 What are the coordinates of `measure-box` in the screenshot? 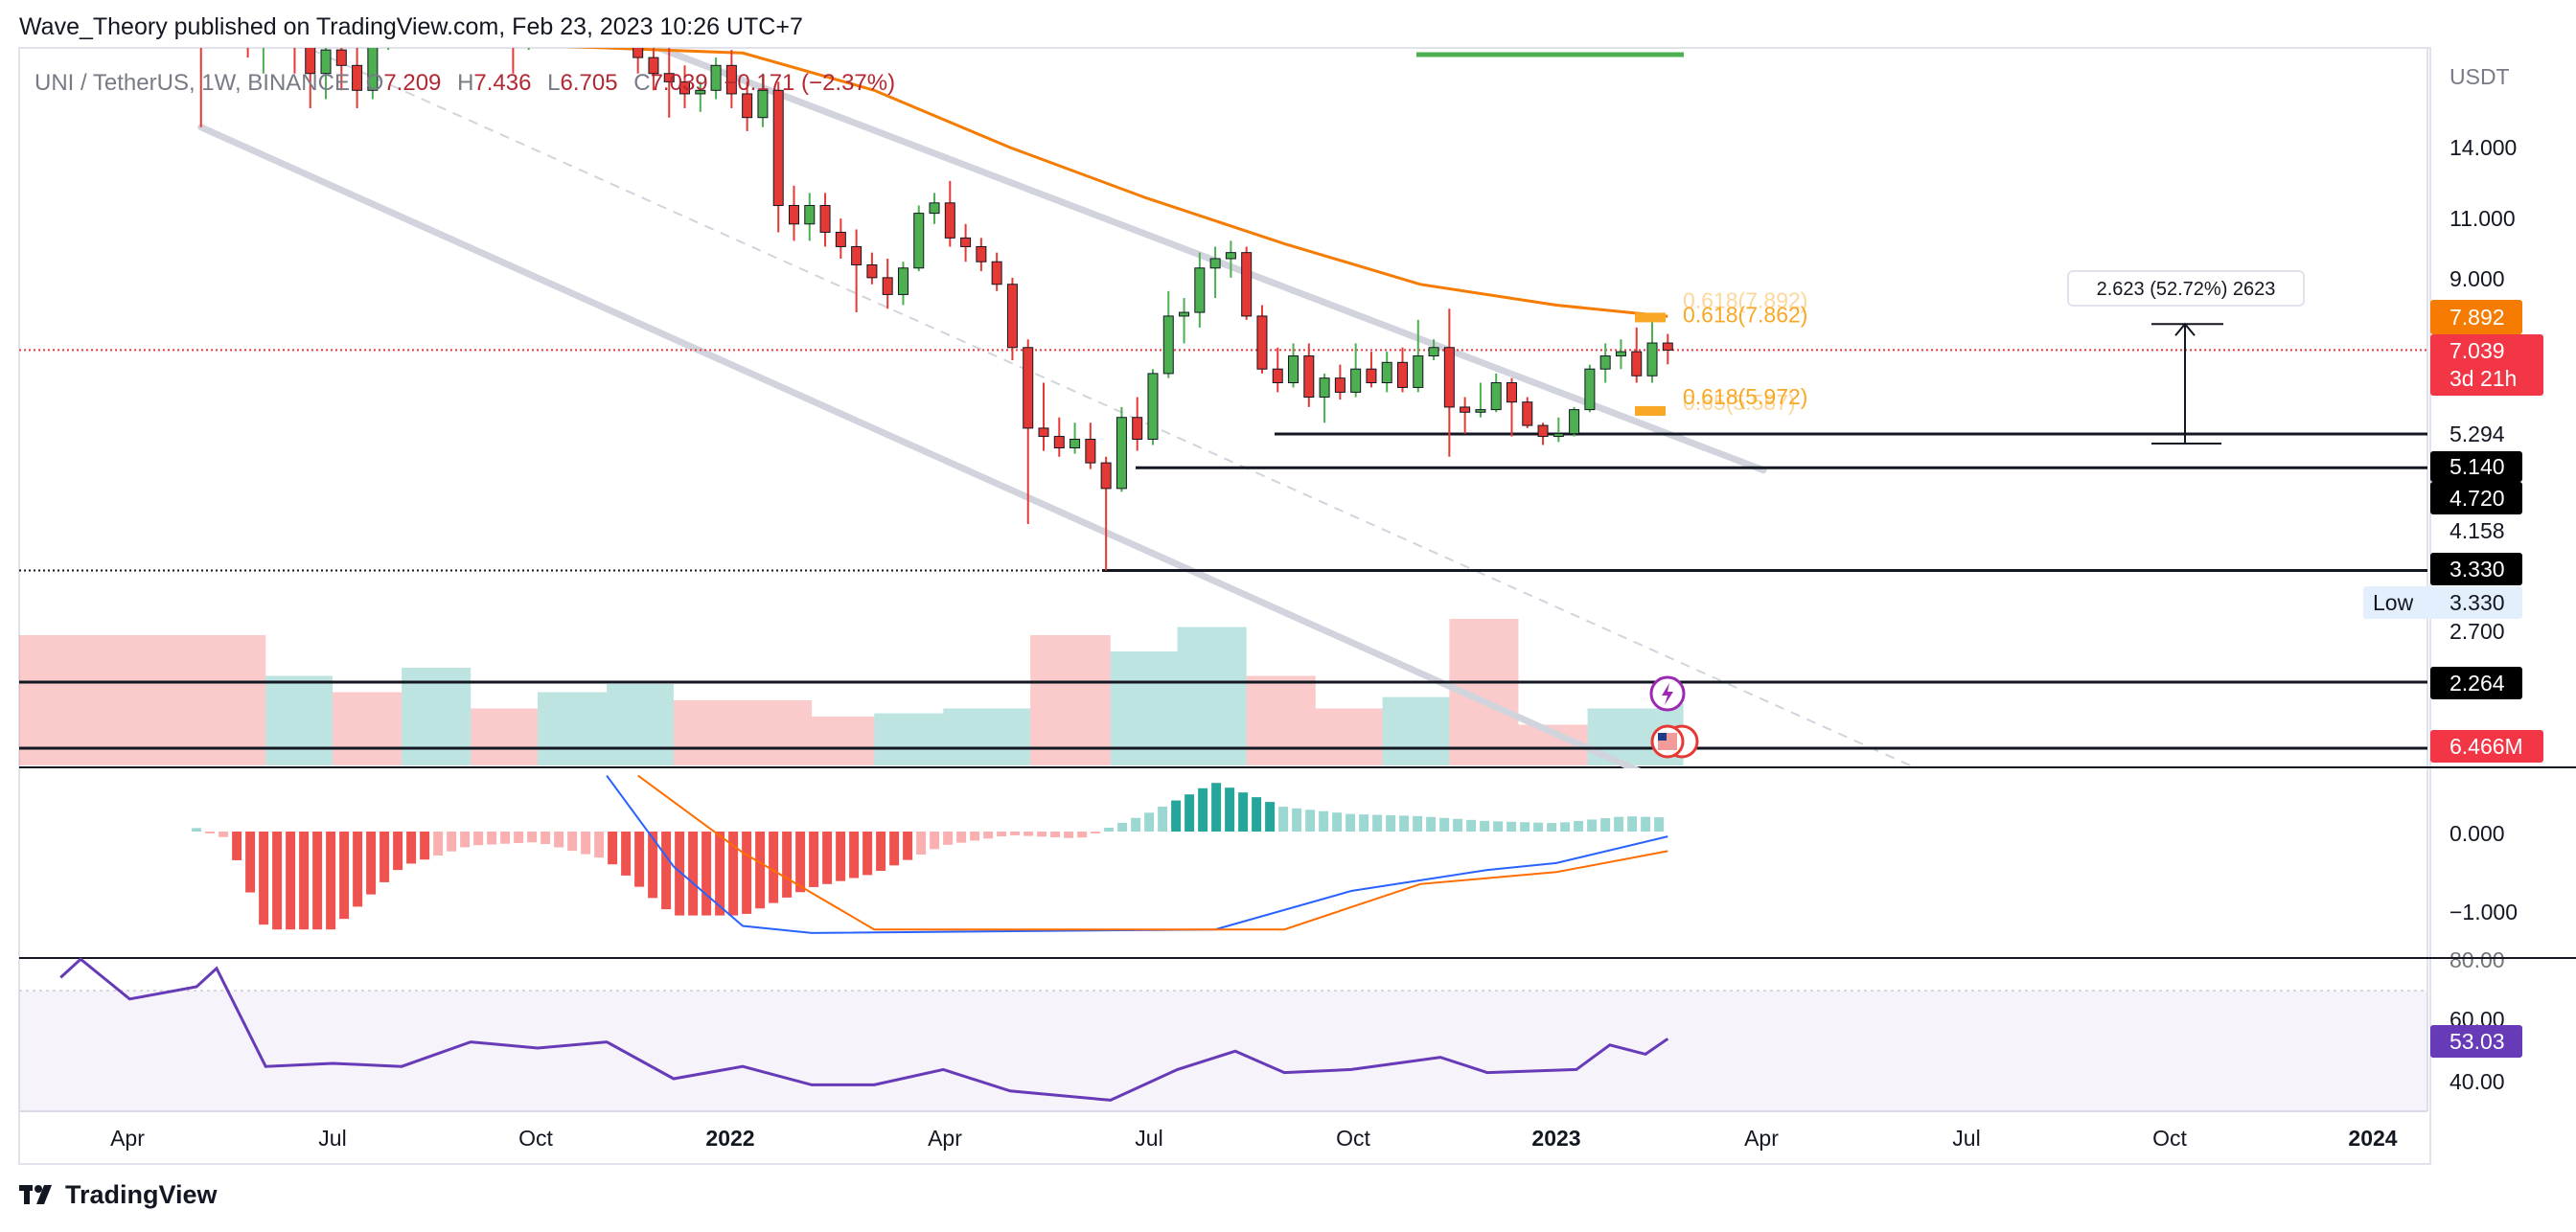 It's located at (2186, 288).